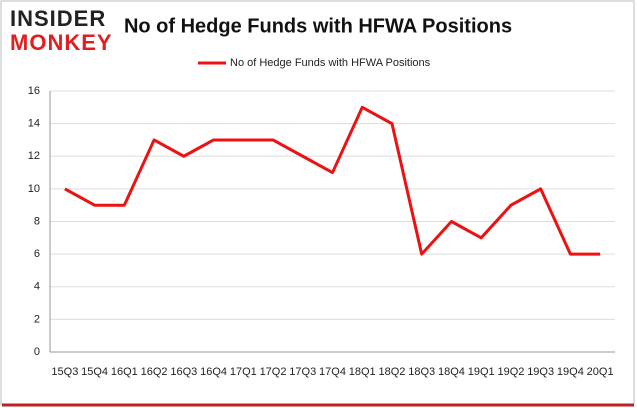 This screenshot has height=408, width=637. What do you see at coordinates (37, 254) in the screenshot?
I see `y-tick-label: 6` at bounding box center [37, 254].